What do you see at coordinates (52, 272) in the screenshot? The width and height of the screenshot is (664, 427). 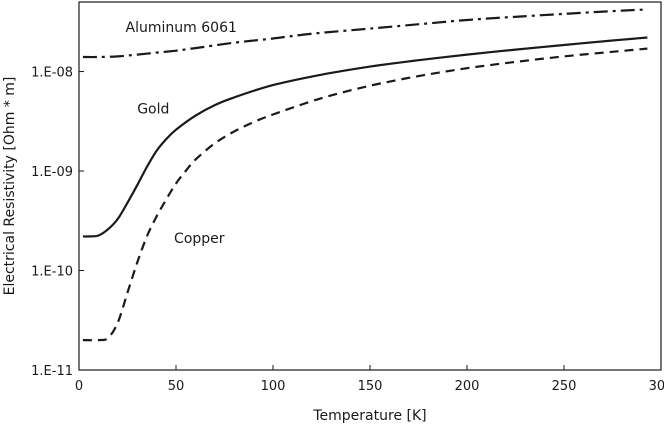 I see `y-tick-label: 1.E-10` at bounding box center [52, 272].